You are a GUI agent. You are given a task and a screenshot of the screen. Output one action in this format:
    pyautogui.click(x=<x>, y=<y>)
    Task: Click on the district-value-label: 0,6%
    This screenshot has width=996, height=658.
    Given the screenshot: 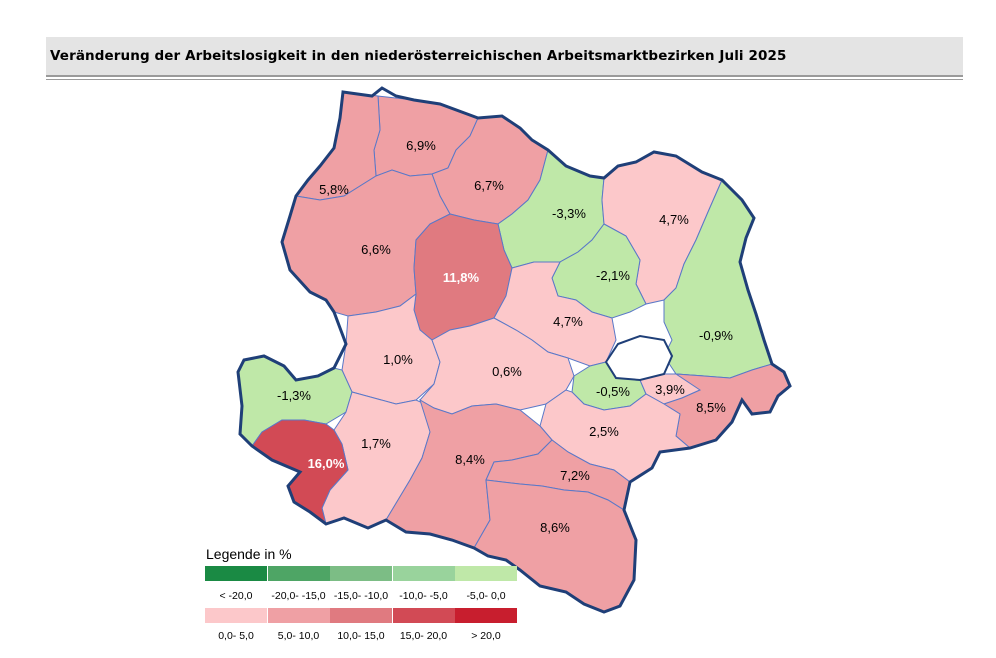 What is the action you would take?
    pyautogui.click(x=507, y=371)
    